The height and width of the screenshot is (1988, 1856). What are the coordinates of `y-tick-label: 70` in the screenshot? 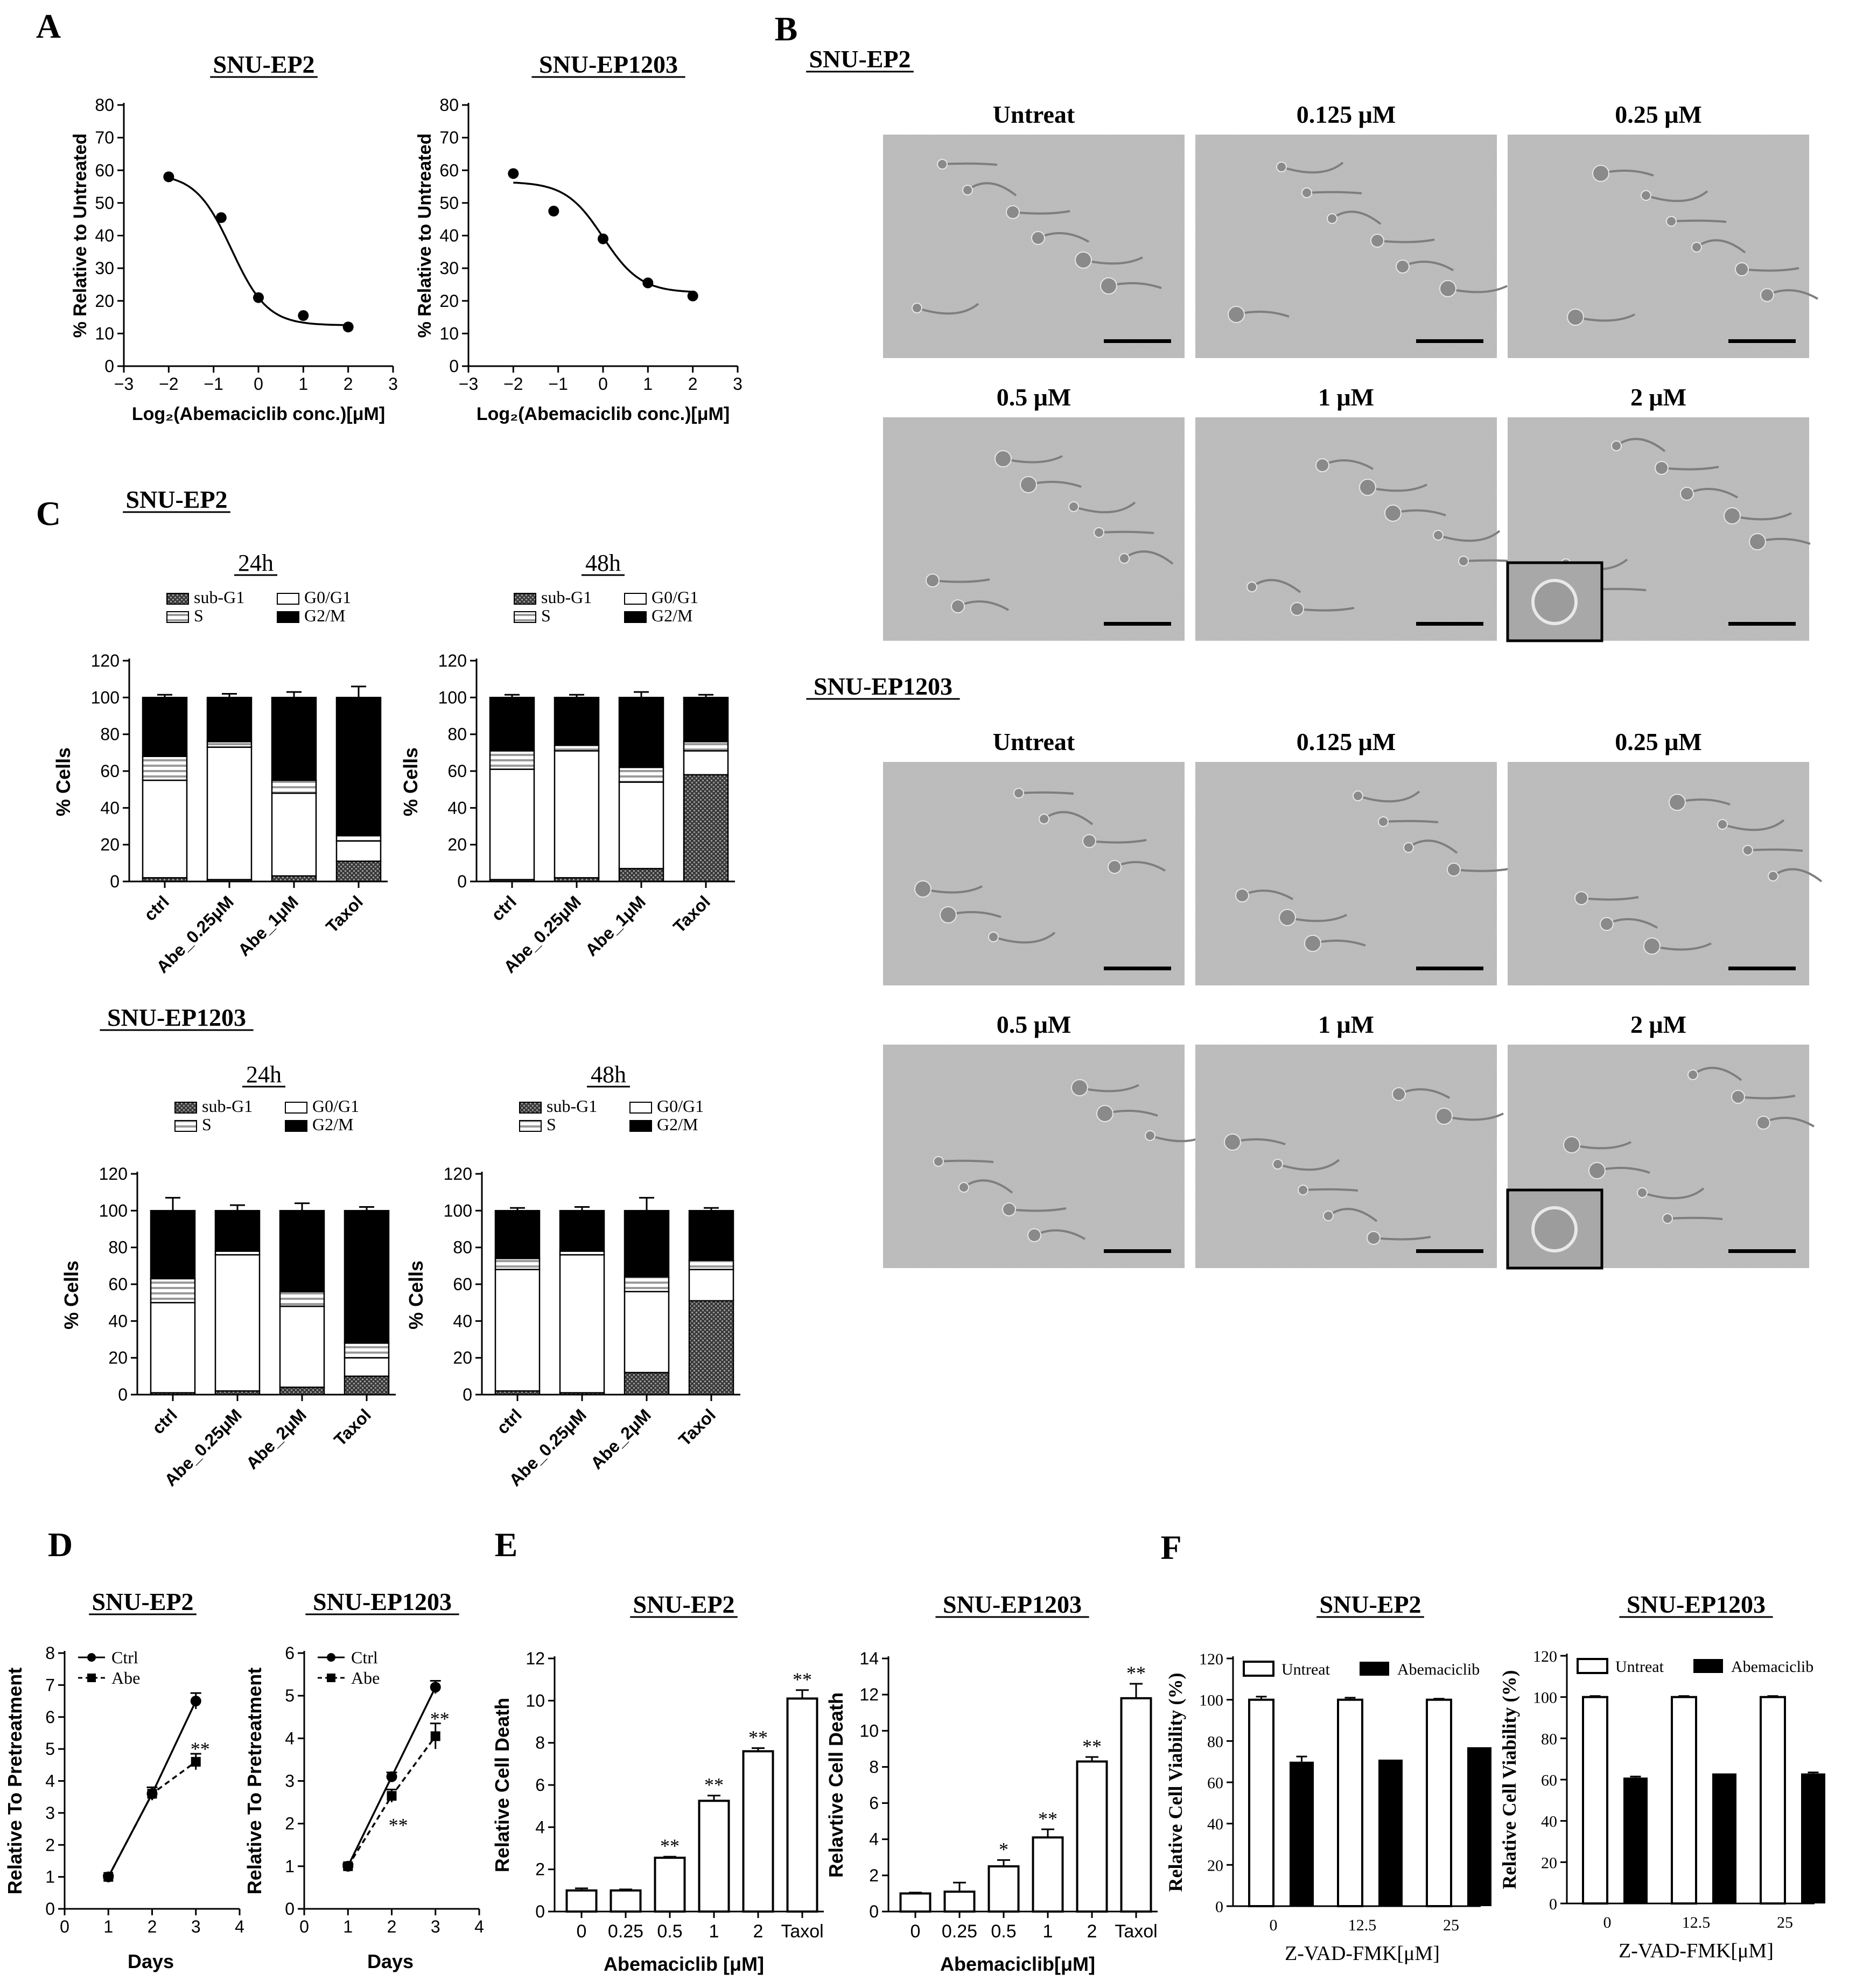 It's located at (104, 138).